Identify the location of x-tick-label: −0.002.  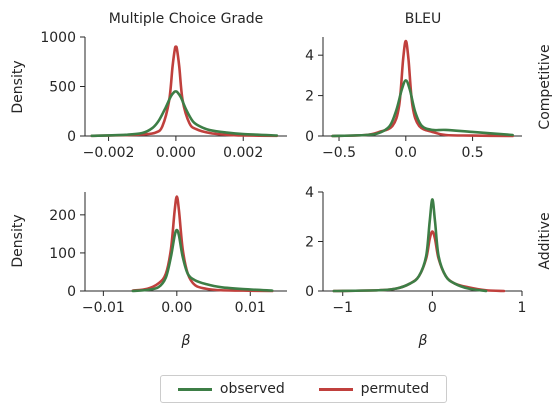
(109, 153).